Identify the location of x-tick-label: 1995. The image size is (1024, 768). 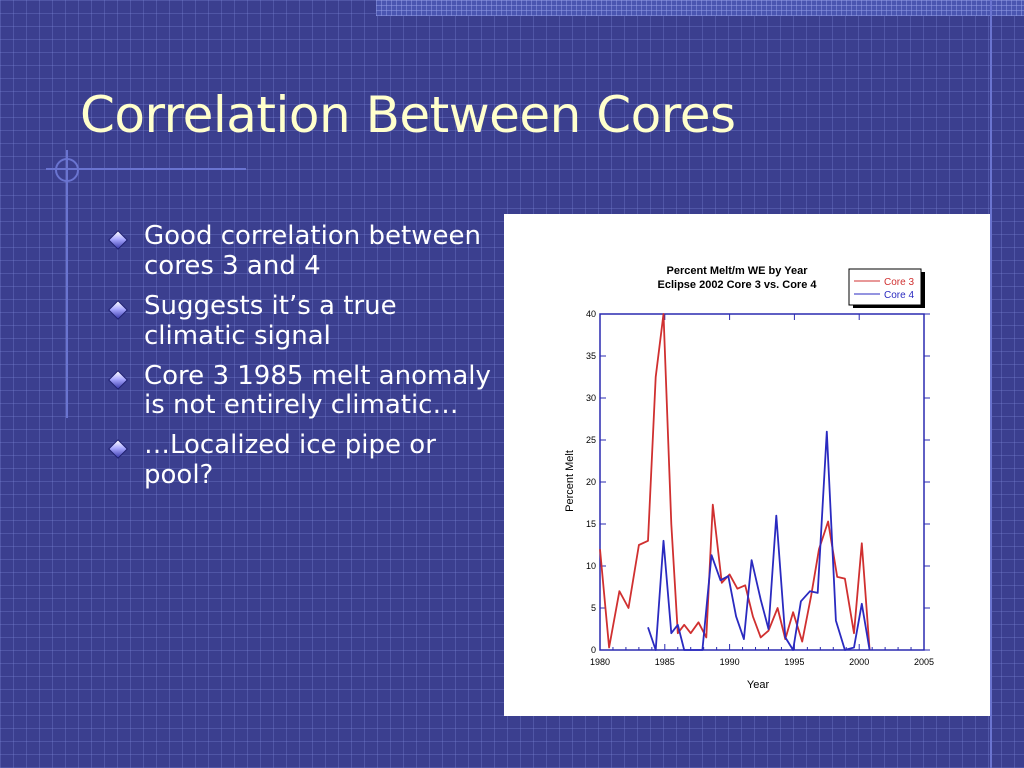
(794, 662).